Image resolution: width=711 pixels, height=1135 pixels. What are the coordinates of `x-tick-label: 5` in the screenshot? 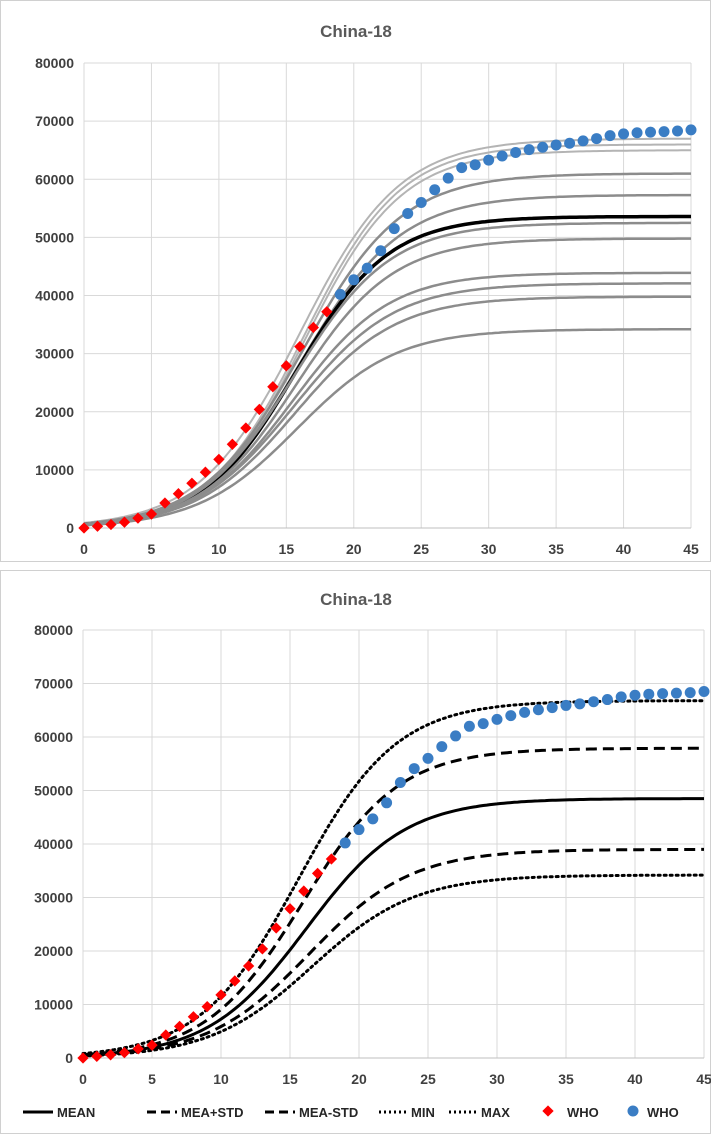 It's located at (152, 549).